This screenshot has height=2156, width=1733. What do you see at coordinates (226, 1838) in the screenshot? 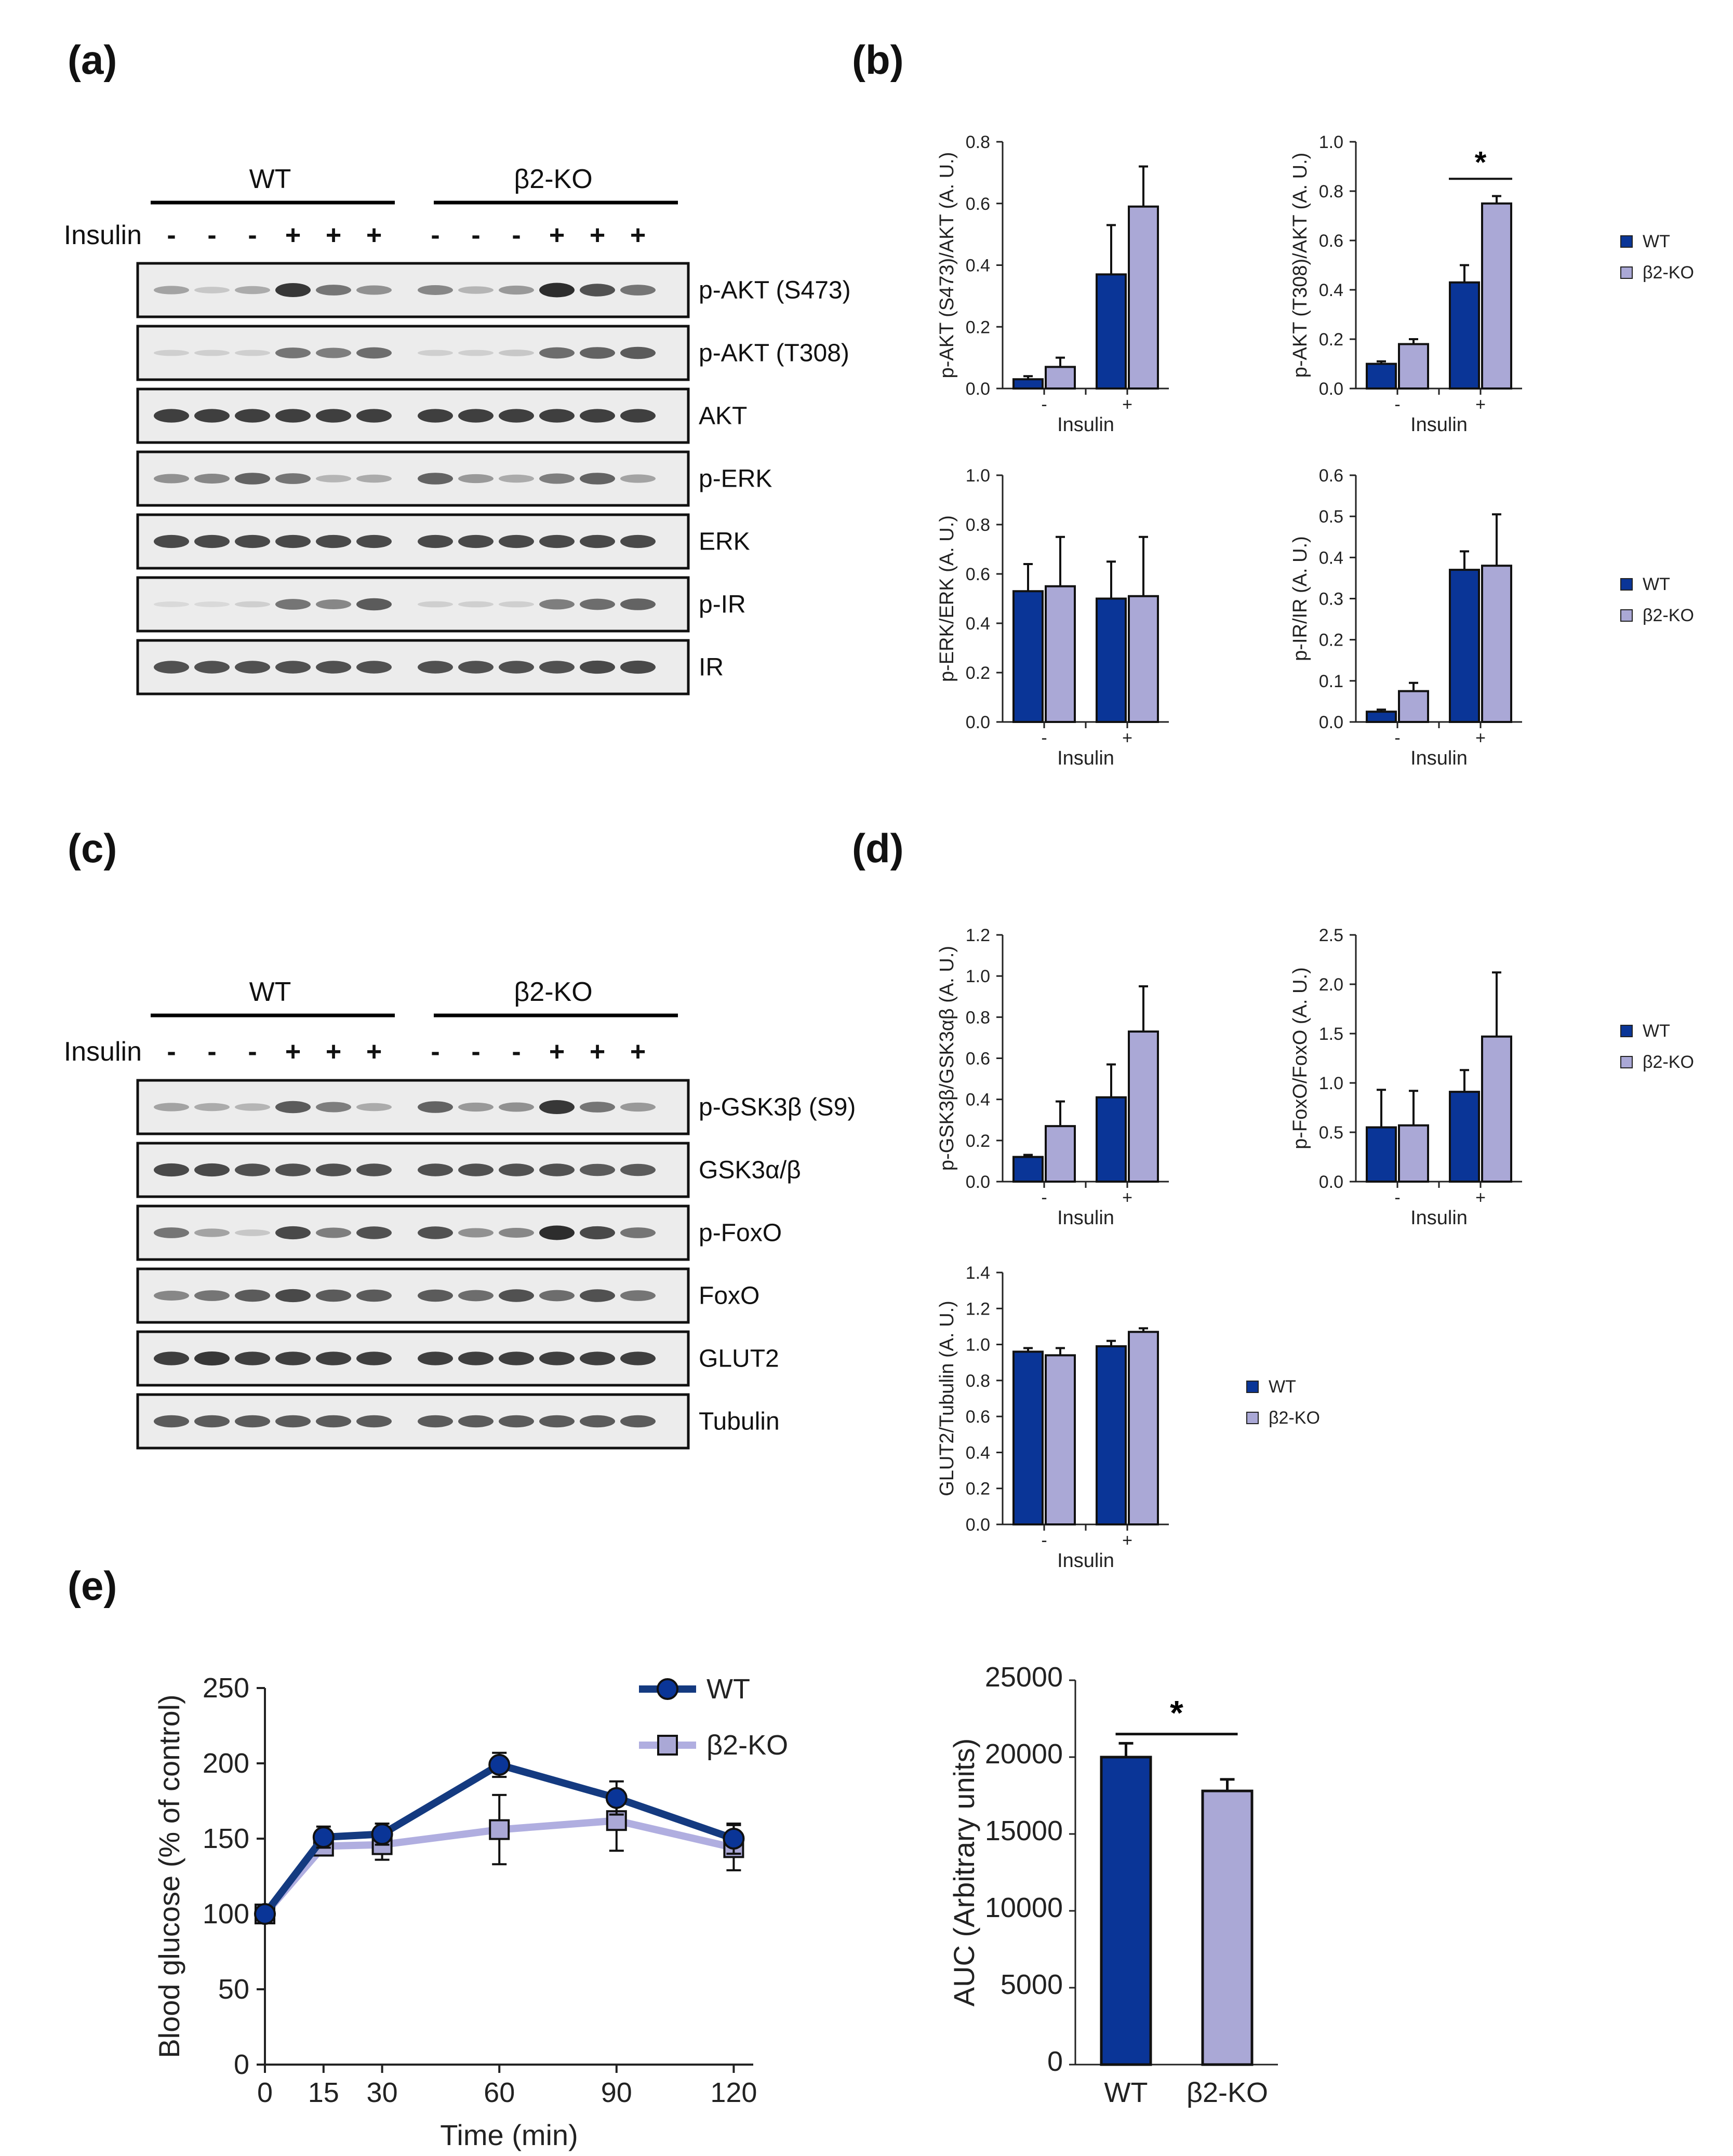
I see `y-tick-label: 150` at bounding box center [226, 1838].